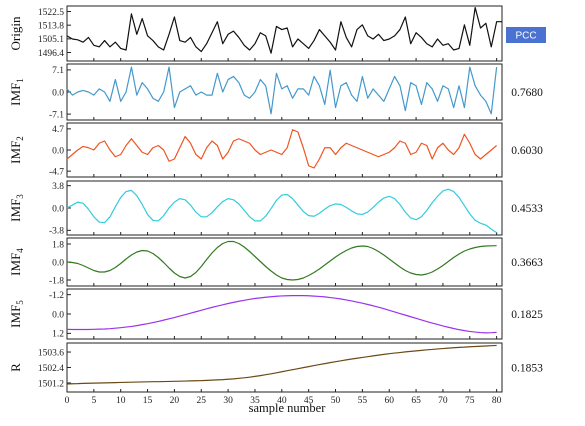 The width and height of the screenshot is (585, 426). What do you see at coordinates (58, 187) in the screenshot?
I see `y-tick-label: 3.8` at bounding box center [58, 187].